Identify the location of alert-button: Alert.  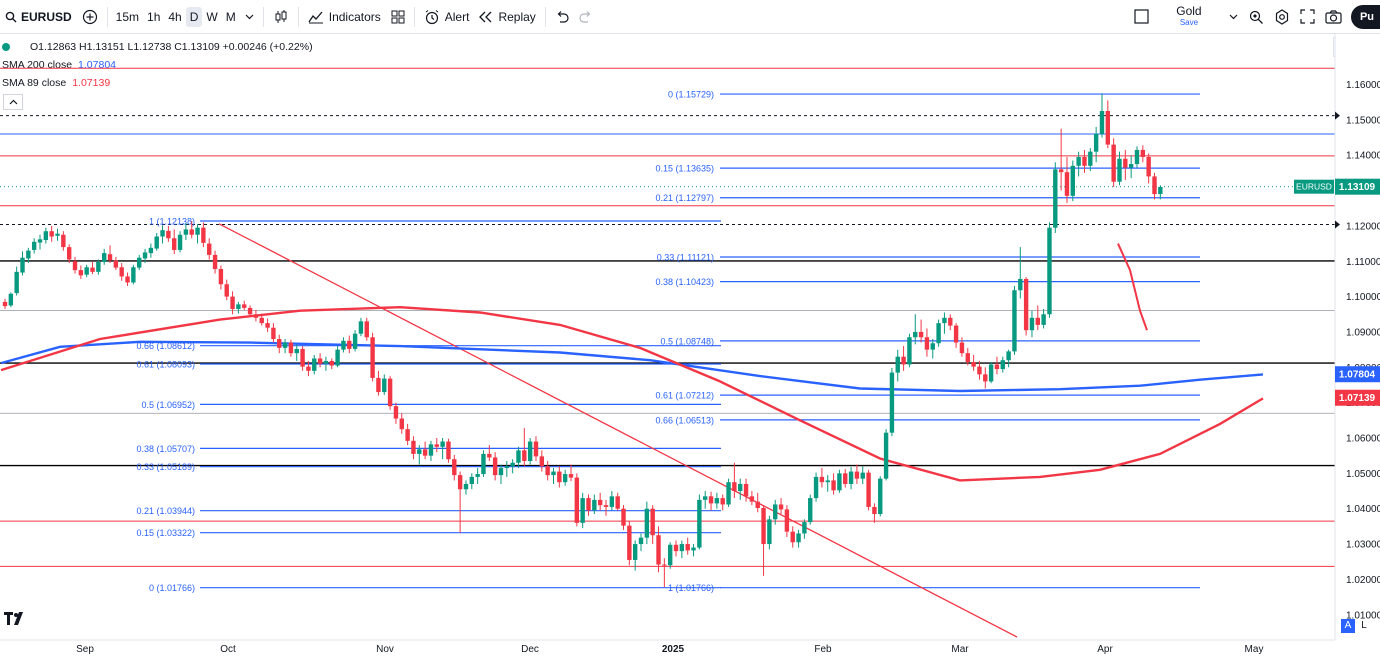
(447, 16).